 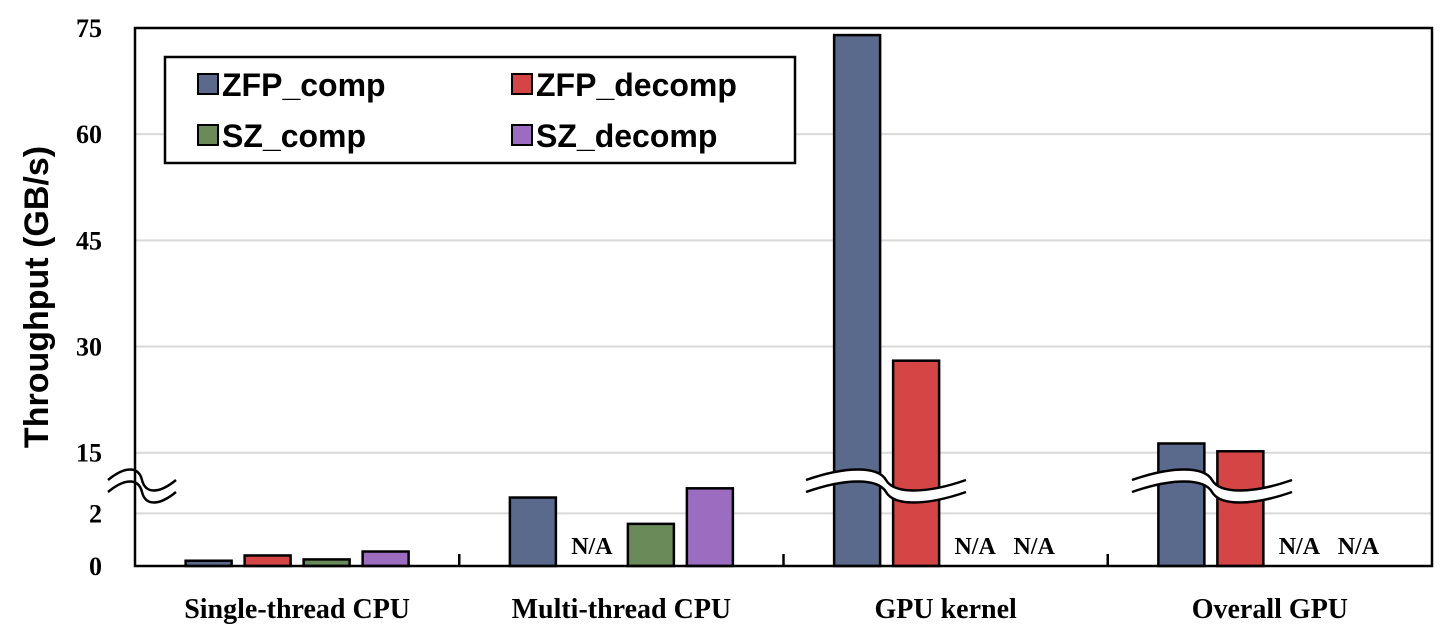 I want to click on bar-sz-comp, so click(x=651, y=545).